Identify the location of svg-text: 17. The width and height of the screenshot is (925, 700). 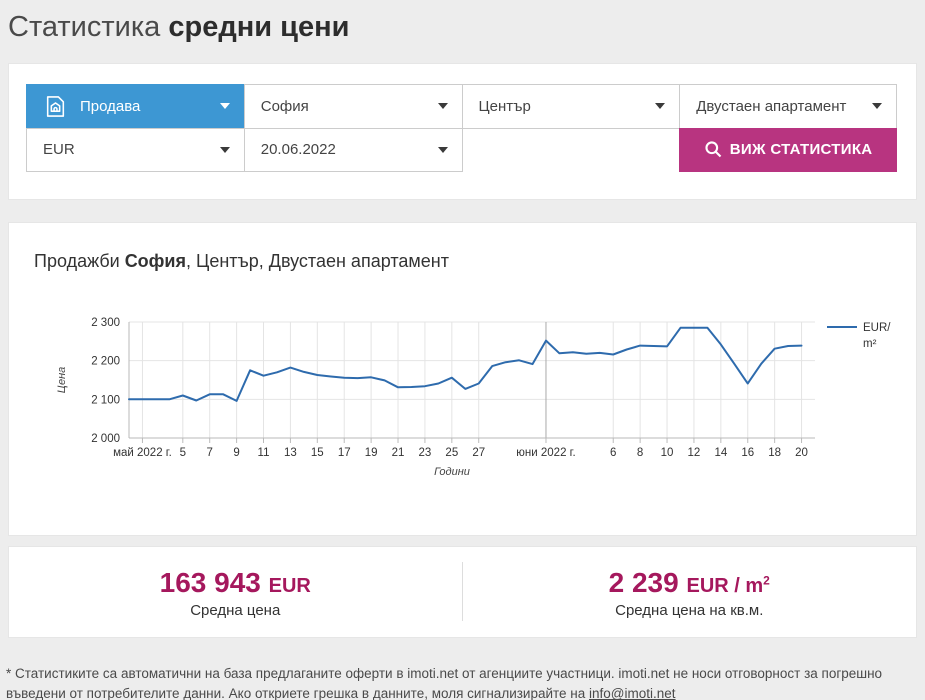
(344, 453).